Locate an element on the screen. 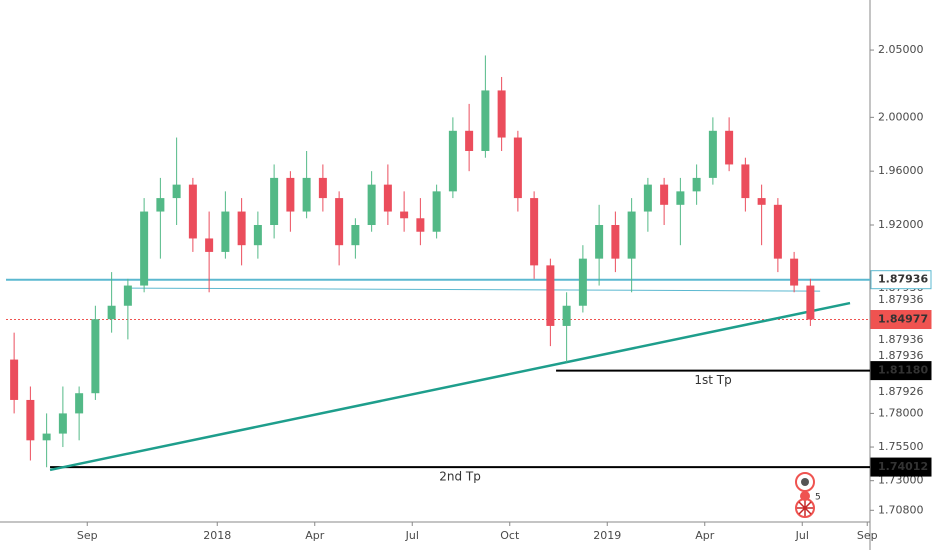 This screenshot has height=550, width=932. y-tick-label: 1.78000 is located at coordinates (901, 412).